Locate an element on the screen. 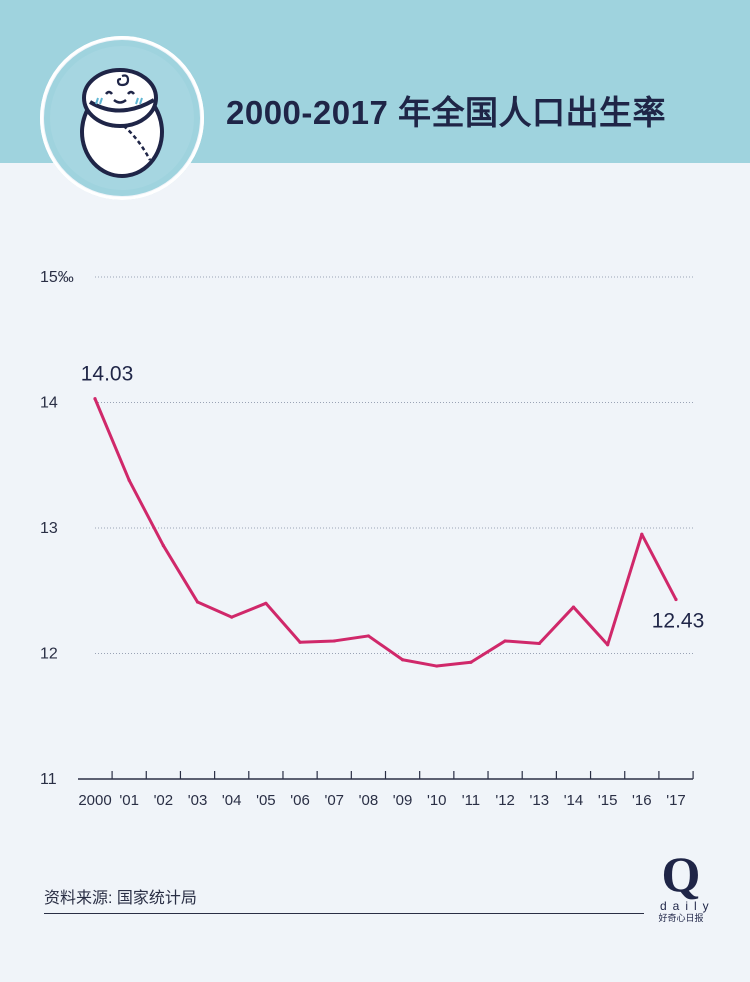  source-note: 资料来源: 国家统计局 is located at coordinates (120, 898).